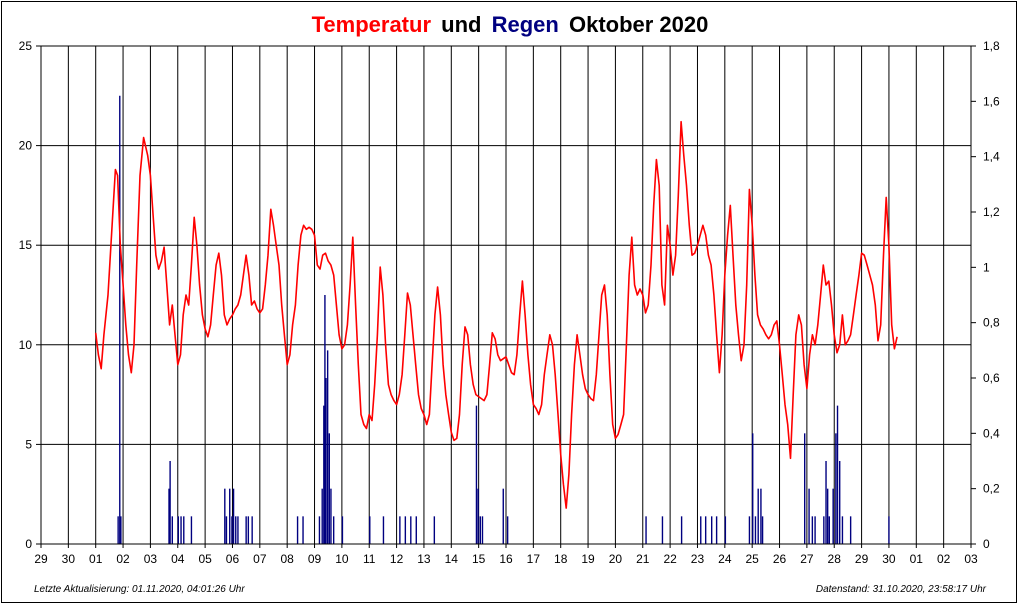 The height and width of the screenshot is (606, 1020). What do you see at coordinates (780, 559) in the screenshot?
I see `x-tick-label: 26` at bounding box center [780, 559].